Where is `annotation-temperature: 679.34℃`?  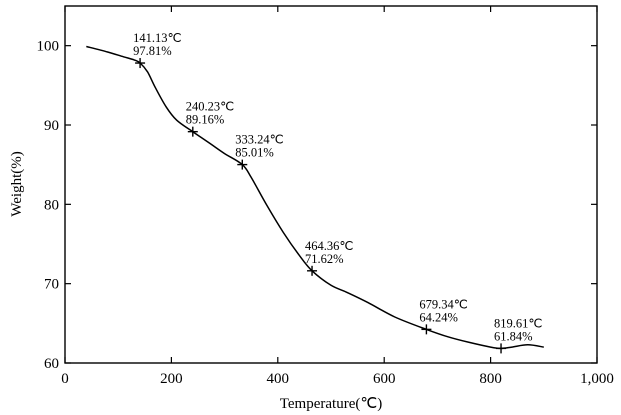 annotation-temperature: 679.34℃ is located at coordinates (443, 304).